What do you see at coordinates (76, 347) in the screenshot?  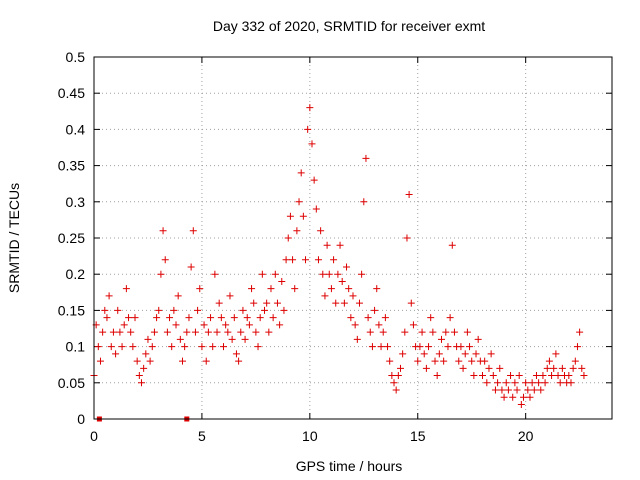 I see `y-tick-label: 0.1` at bounding box center [76, 347].